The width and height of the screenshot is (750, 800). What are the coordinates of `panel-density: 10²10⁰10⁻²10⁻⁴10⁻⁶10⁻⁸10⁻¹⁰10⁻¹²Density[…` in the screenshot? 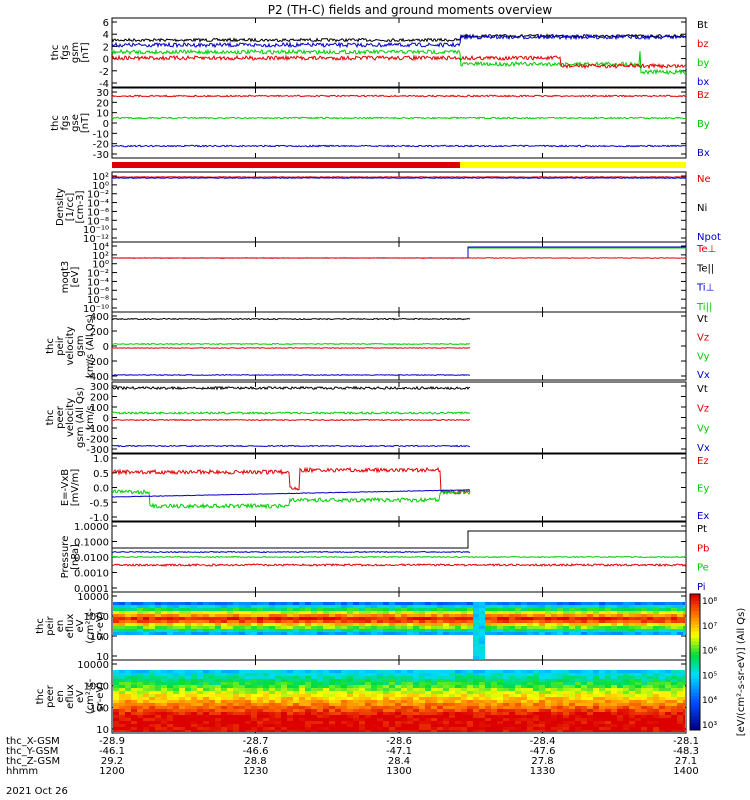 It's located at (388, 208).